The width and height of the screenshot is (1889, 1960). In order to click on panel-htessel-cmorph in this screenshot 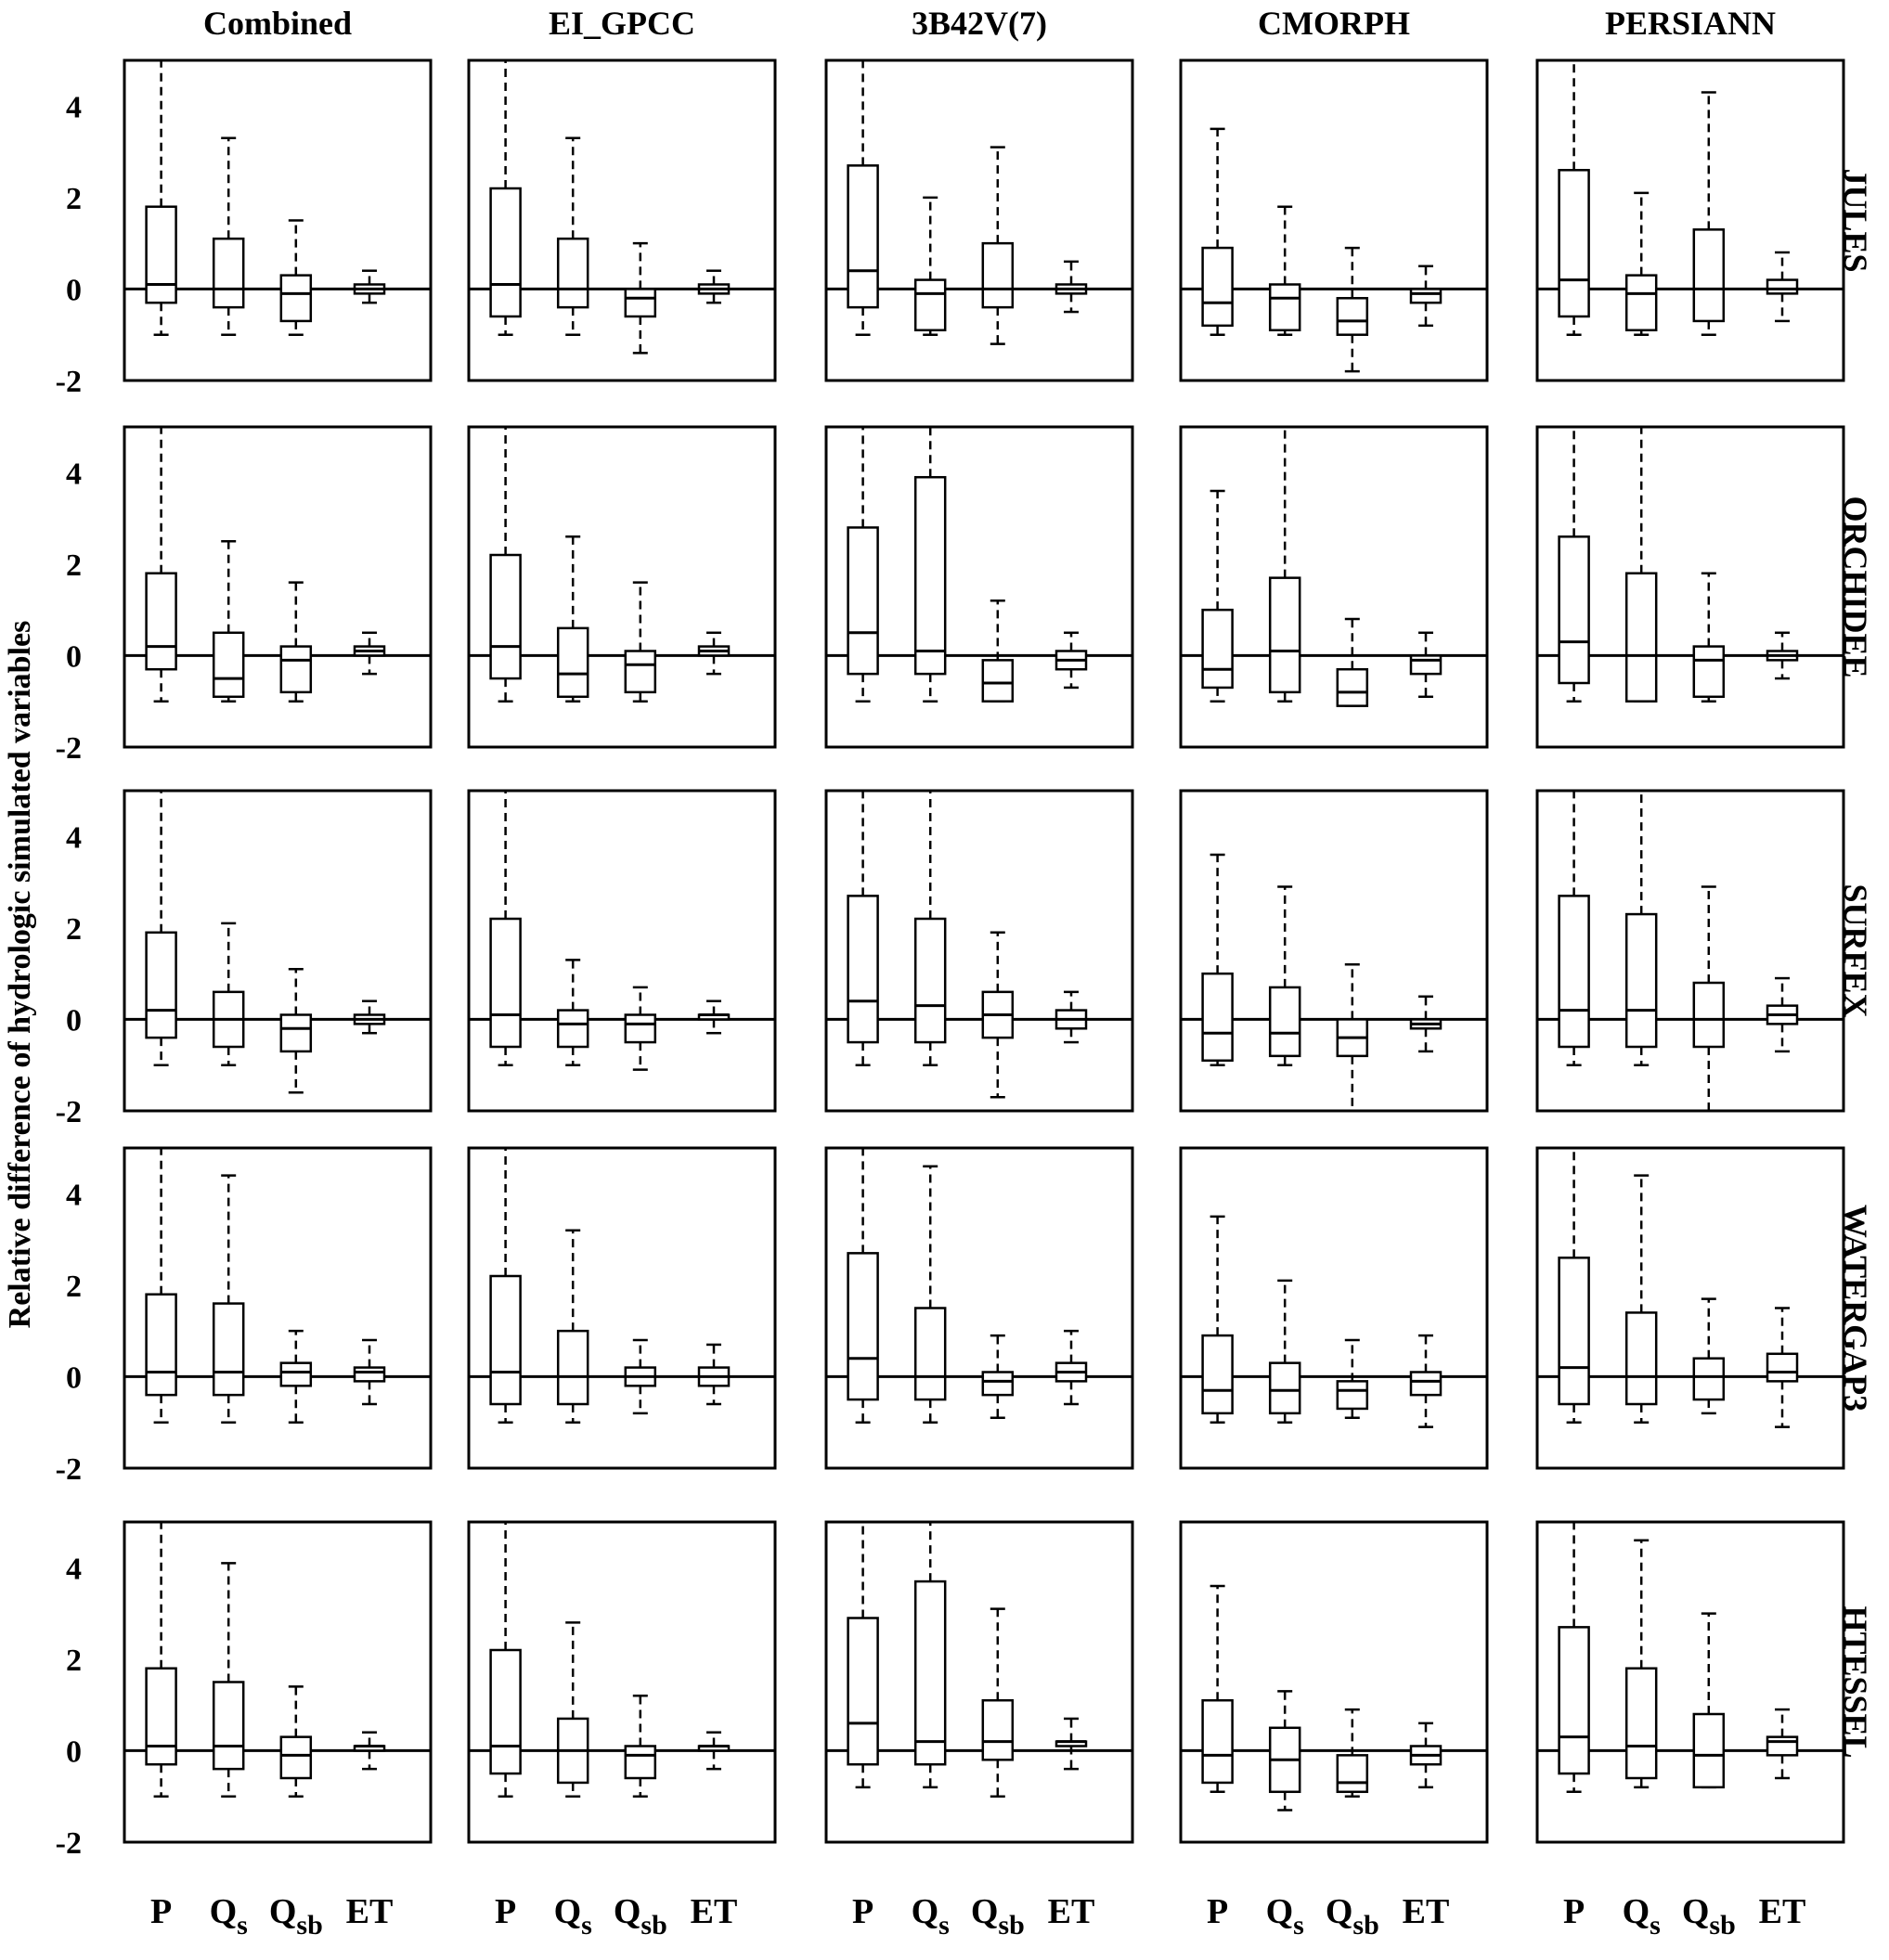, I will do `click(1334, 1682)`.